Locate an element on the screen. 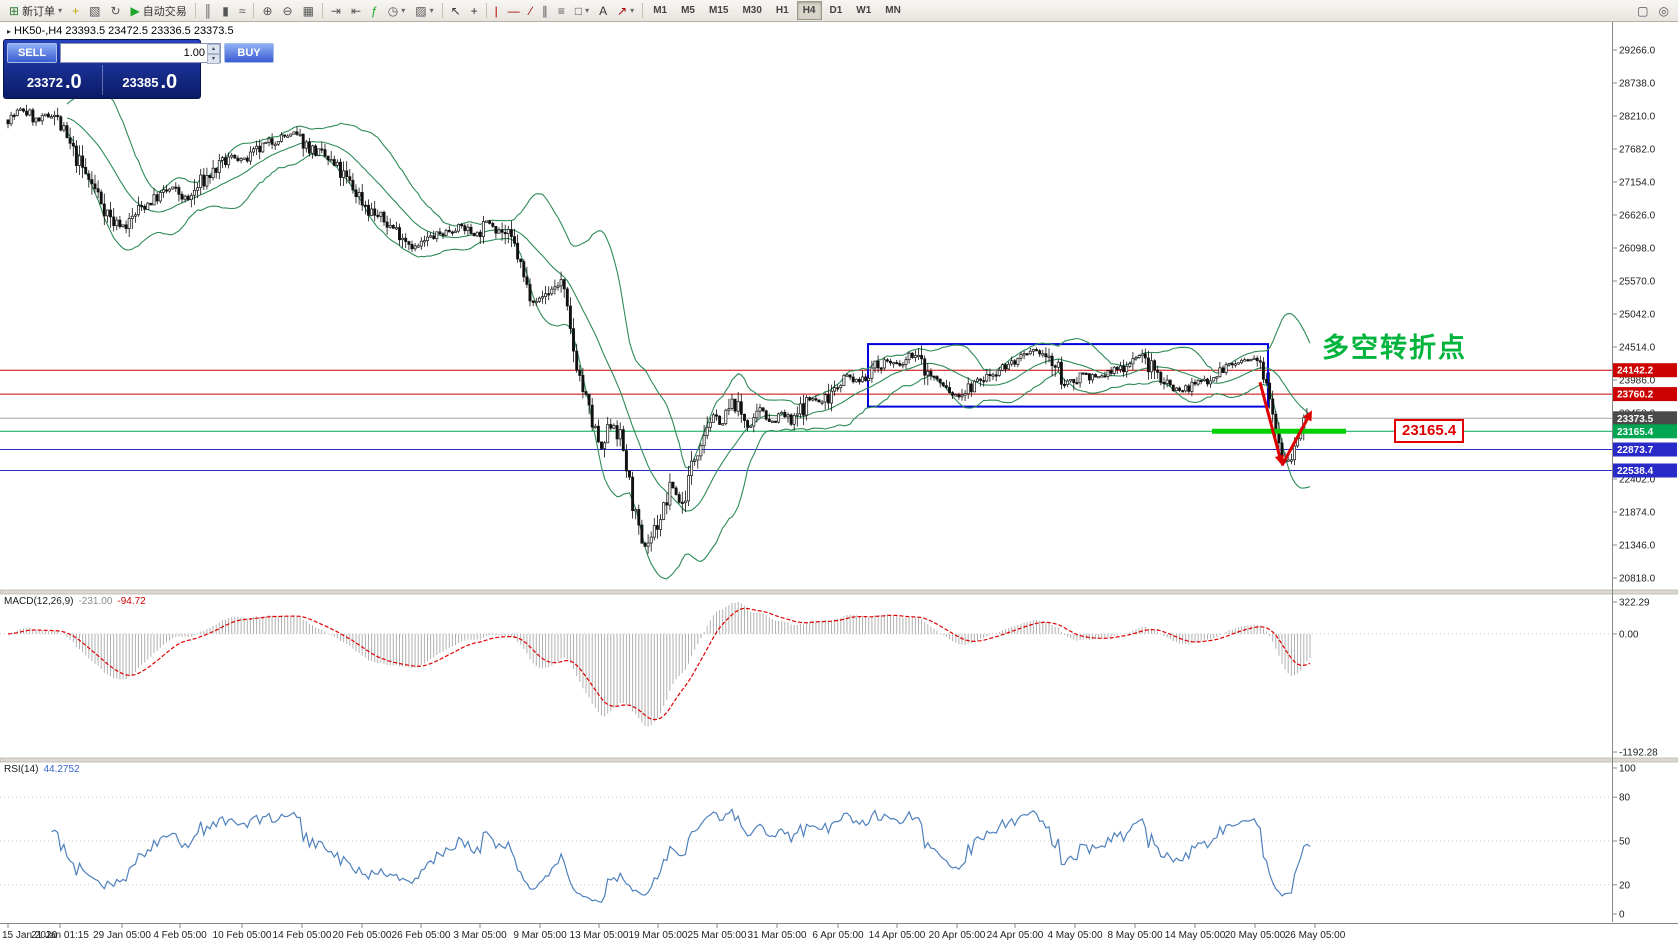 The width and height of the screenshot is (1678, 946). bars-button: ║ is located at coordinates (208, 10).